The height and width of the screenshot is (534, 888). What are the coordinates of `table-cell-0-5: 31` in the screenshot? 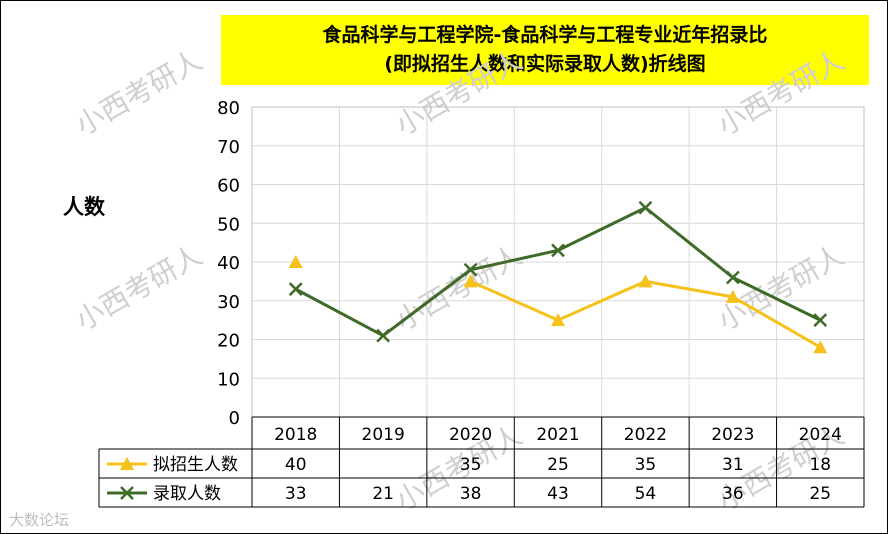 It's located at (733, 465).